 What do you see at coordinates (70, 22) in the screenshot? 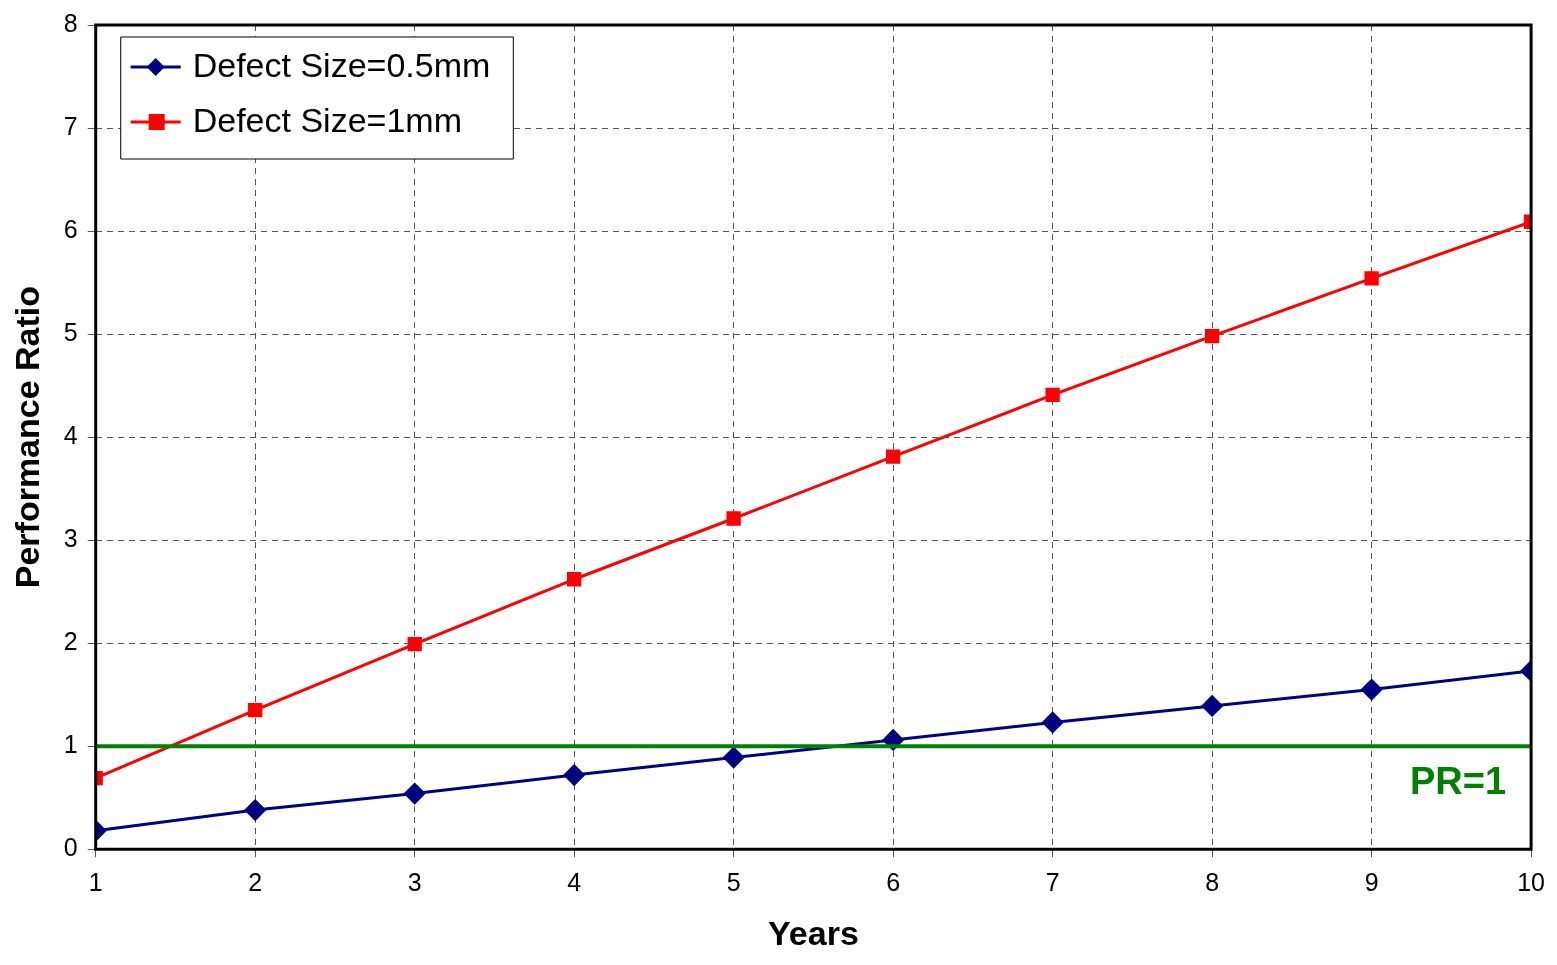
I see `y-tick-label: 8` at bounding box center [70, 22].